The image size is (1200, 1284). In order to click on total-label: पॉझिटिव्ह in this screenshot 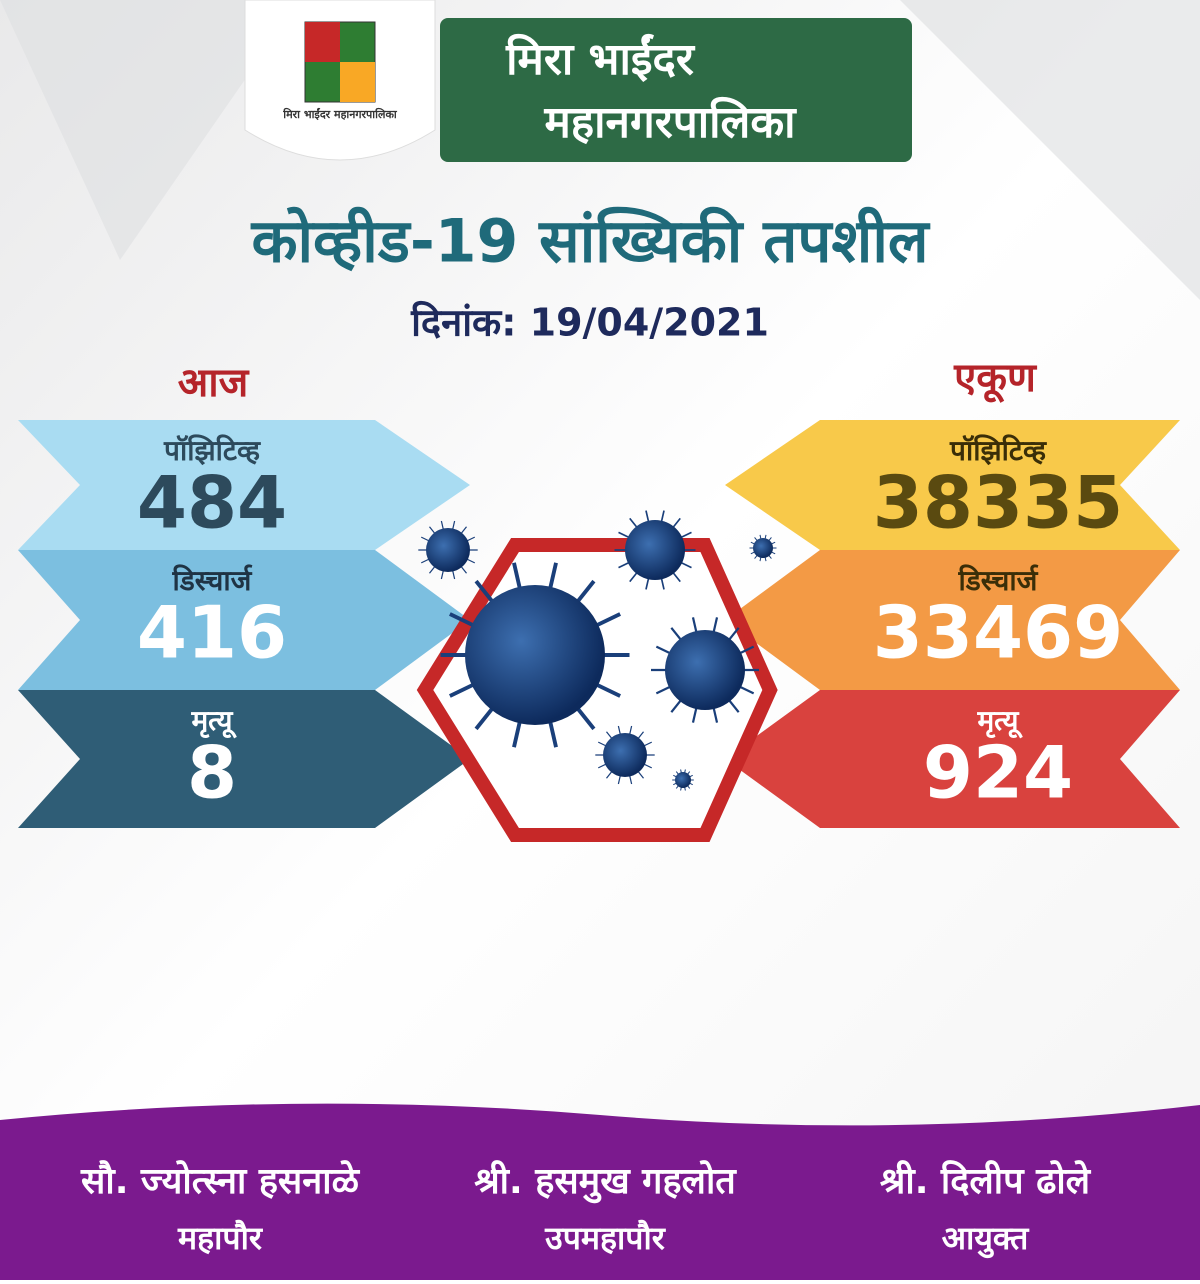, I will do `click(998, 450)`.